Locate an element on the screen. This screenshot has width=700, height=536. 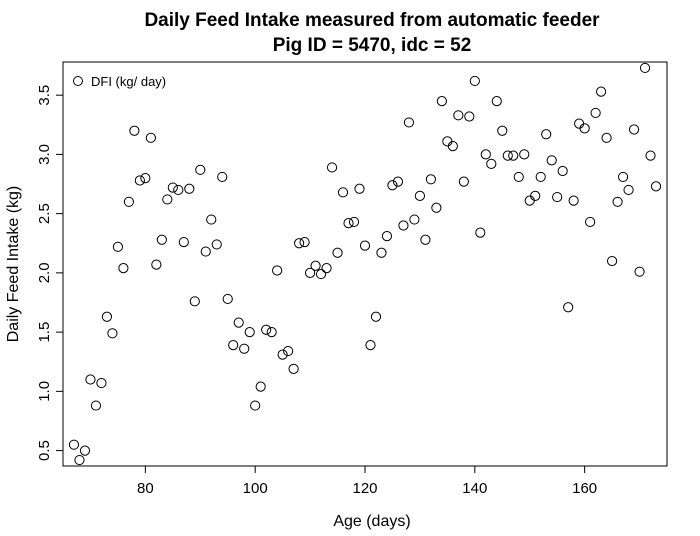
y-tick-label: 3.5 is located at coordinates (44, 95).